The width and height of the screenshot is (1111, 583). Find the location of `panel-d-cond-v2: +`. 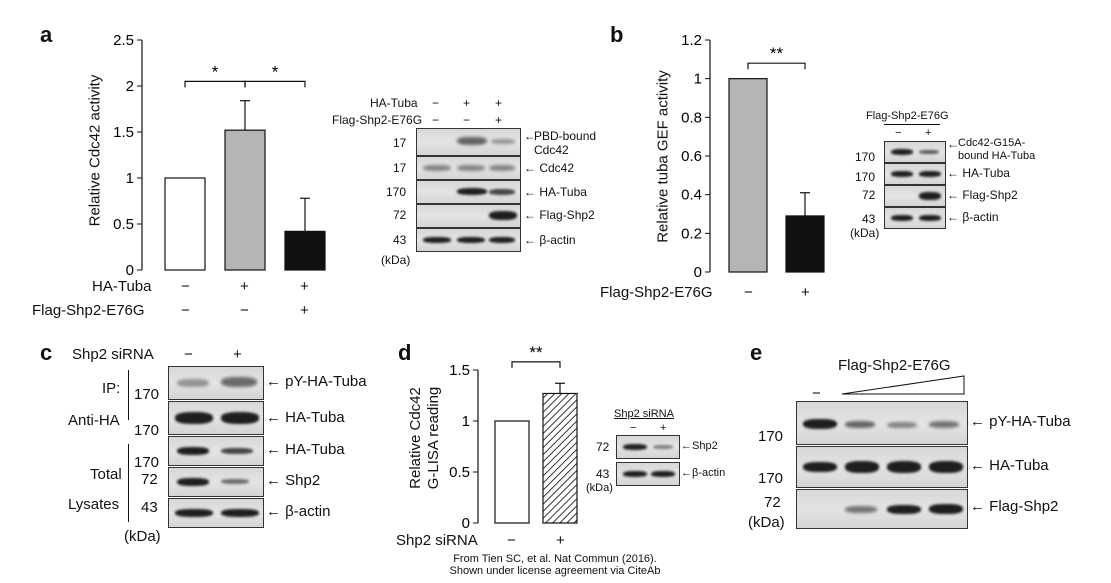

panel-d-cond-v2: + is located at coordinates (560, 540).